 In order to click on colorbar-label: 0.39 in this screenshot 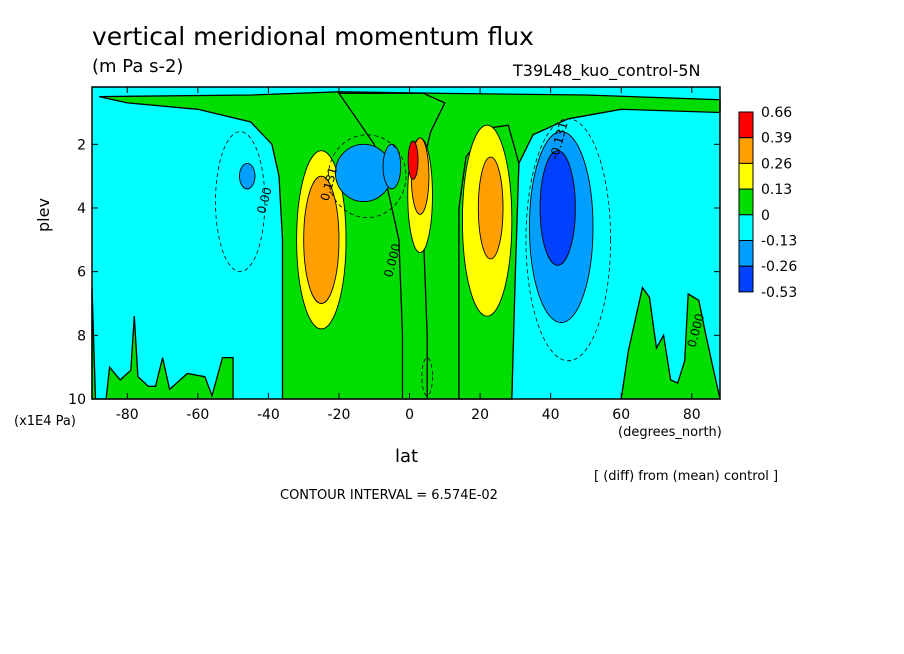, I will do `click(776, 139)`.